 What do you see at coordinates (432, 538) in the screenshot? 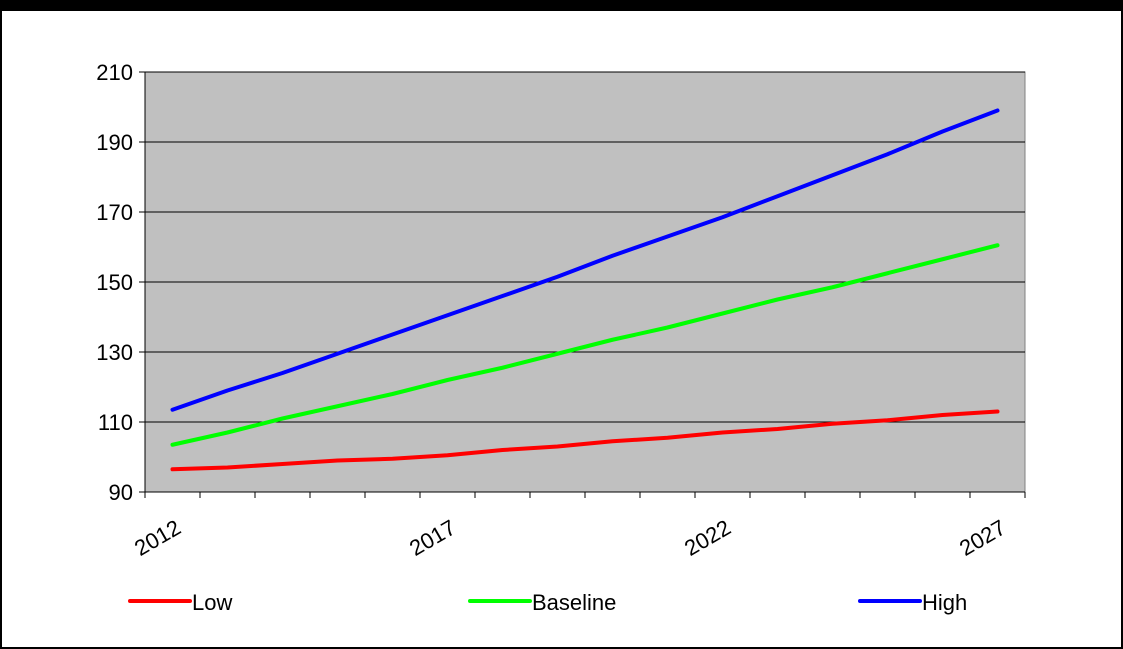
I see `x-tick-label: 2017` at bounding box center [432, 538].